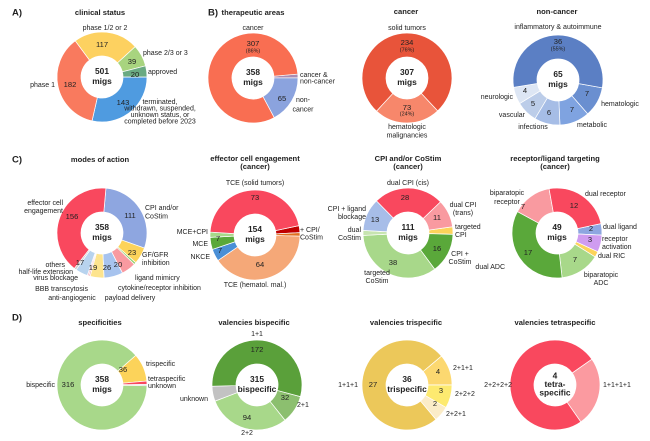  I want to click on slice-label: 1+1+1, so click(348, 385).